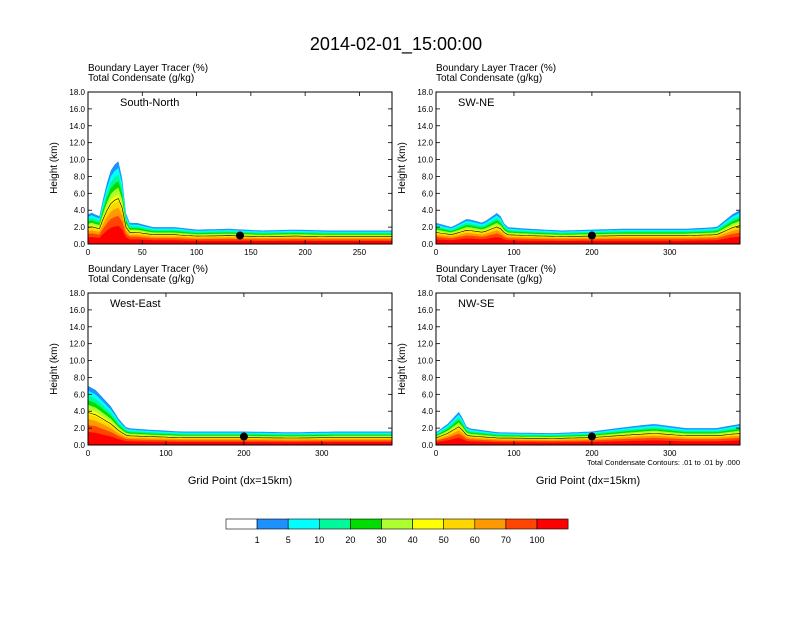  What do you see at coordinates (350, 540) in the screenshot?
I see `colorbar-label: 20` at bounding box center [350, 540].